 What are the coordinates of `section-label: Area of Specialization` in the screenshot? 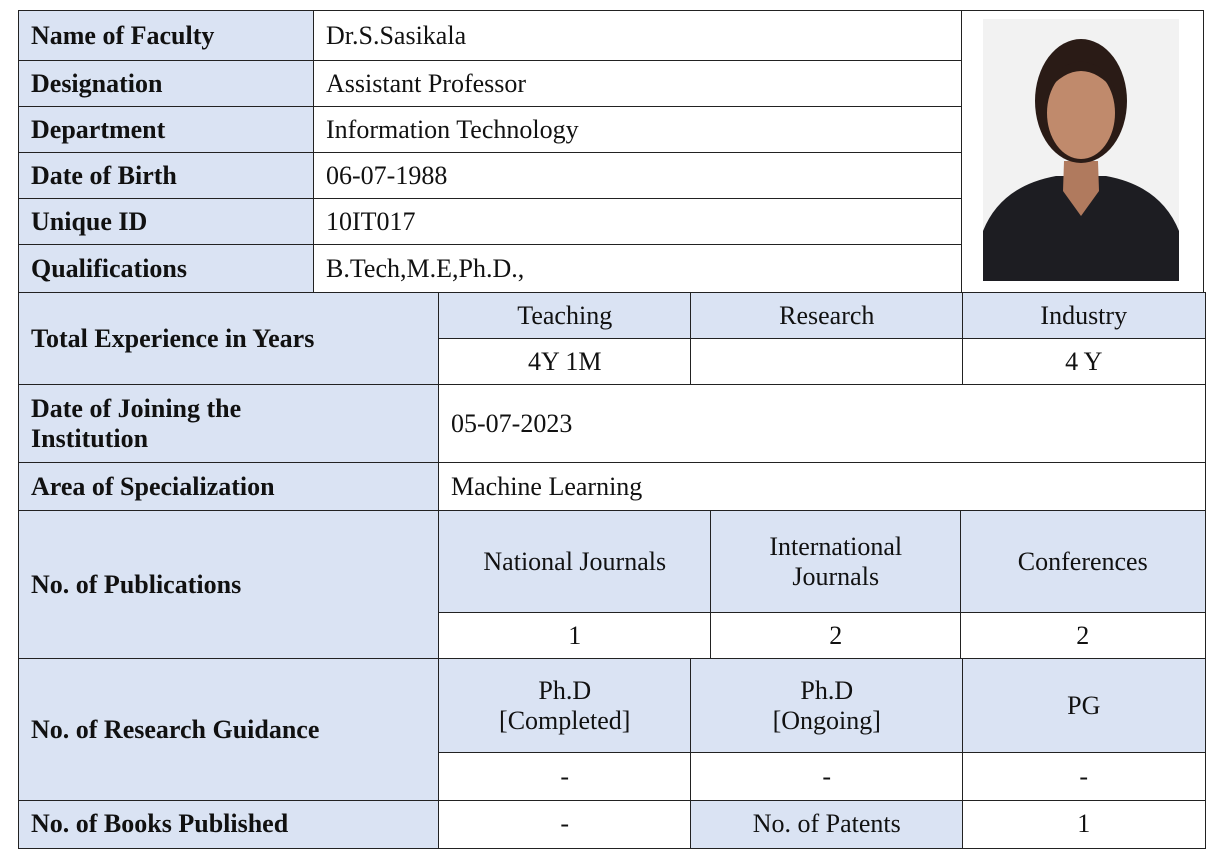 It's located at (229, 487).